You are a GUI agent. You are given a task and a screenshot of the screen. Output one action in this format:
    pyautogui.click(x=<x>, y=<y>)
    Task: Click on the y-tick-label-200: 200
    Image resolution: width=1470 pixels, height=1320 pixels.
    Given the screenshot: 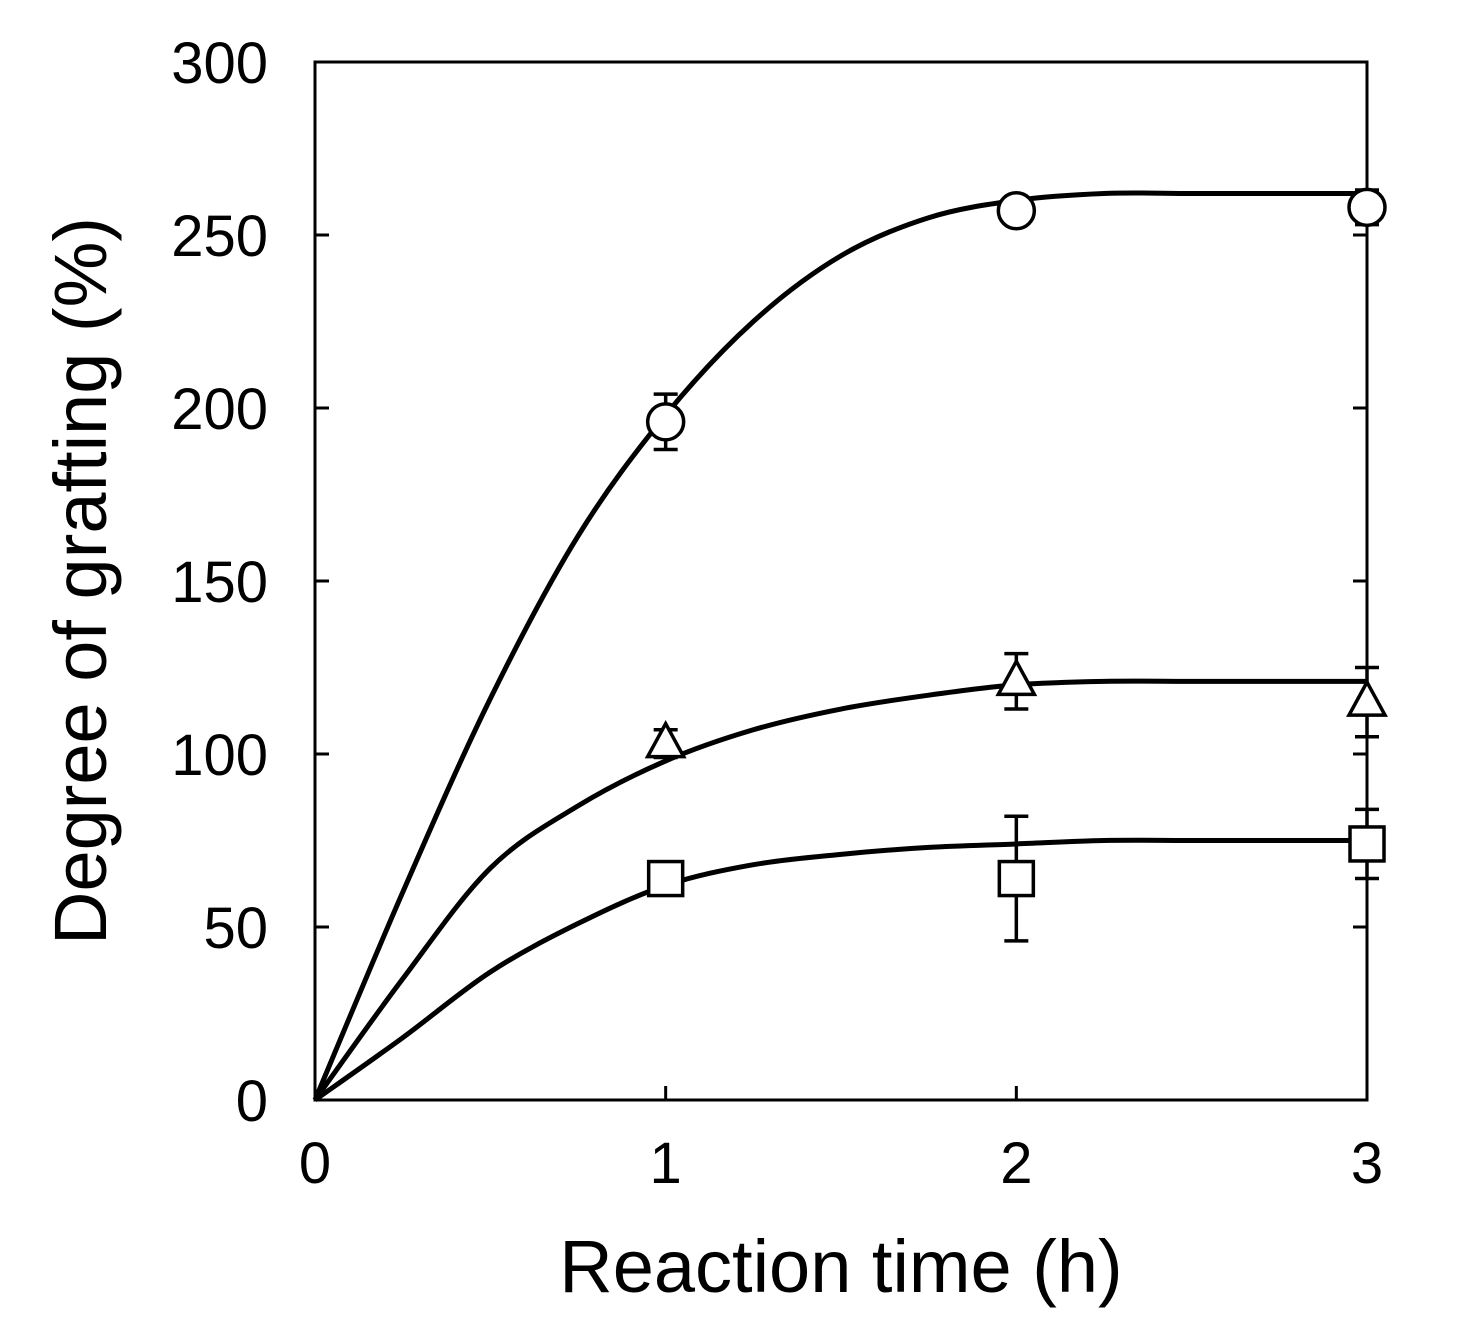 What is the action you would take?
    pyautogui.click(x=219, y=409)
    